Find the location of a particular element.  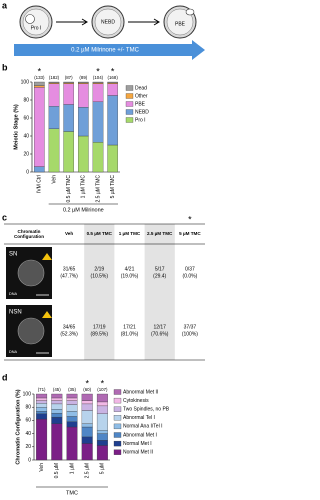

panel-label: d is located at coordinates (5, 377).